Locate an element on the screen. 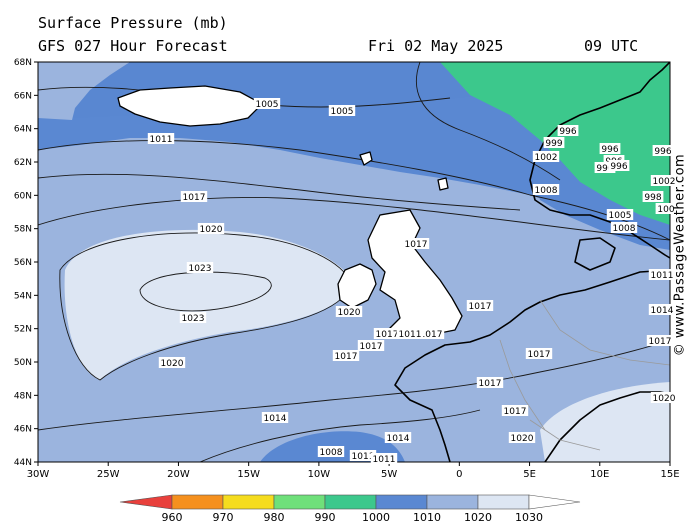  colorbar-label: 980 is located at coordinates (274, 517).